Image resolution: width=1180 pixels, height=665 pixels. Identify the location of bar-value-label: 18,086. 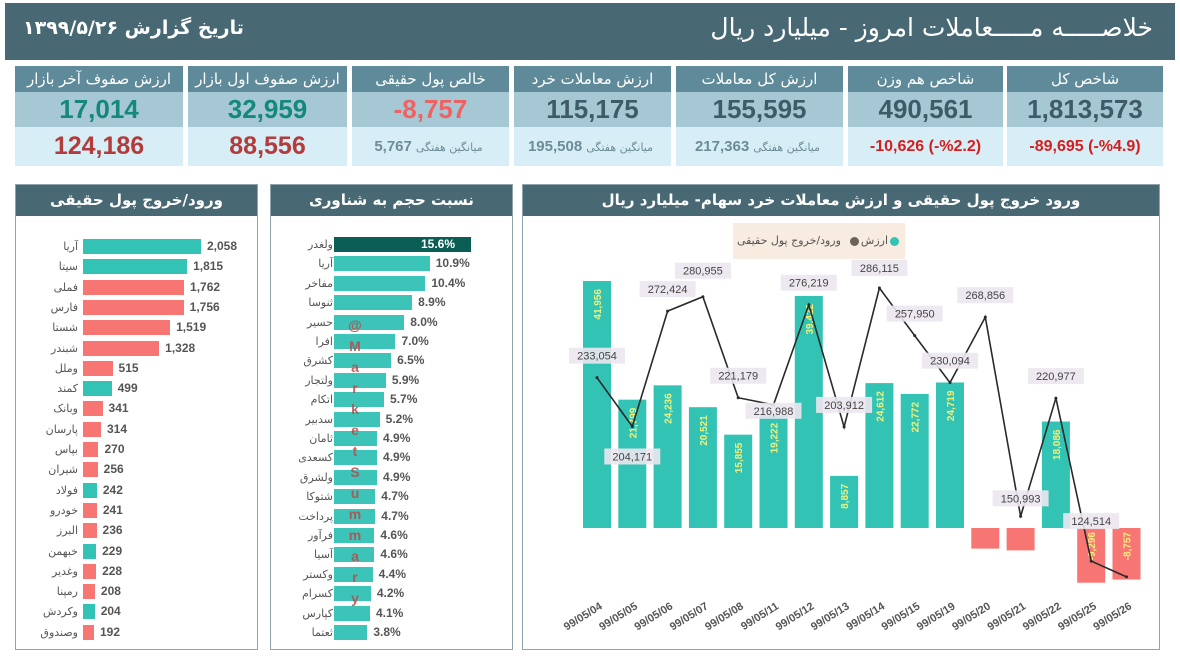
(1057, 444).